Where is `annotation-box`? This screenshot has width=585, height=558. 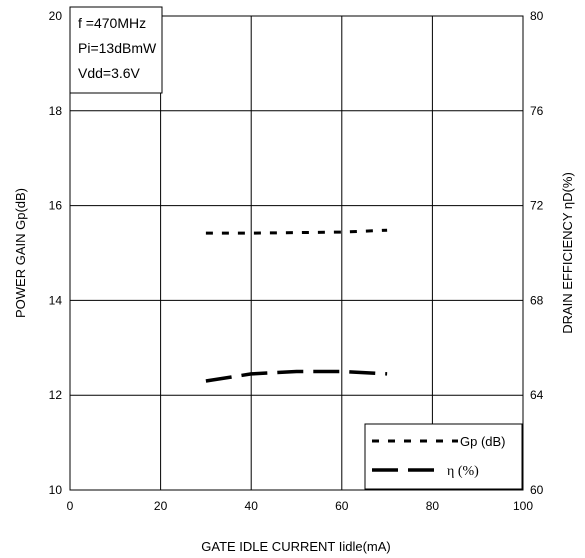
annotation-box is located at coordinates (116, 50).